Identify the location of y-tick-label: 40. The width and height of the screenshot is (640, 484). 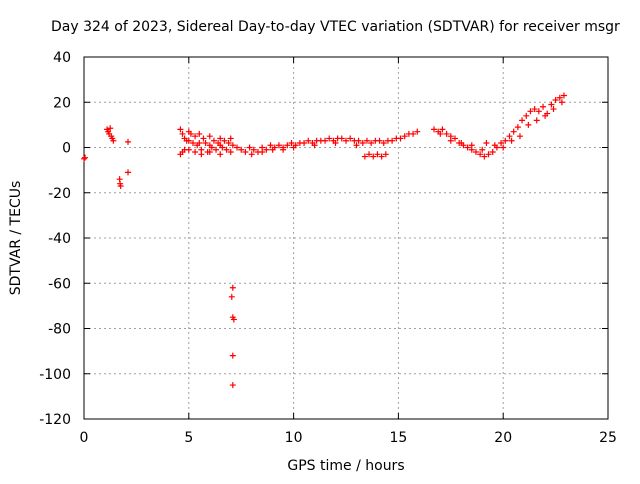
(62, 58).